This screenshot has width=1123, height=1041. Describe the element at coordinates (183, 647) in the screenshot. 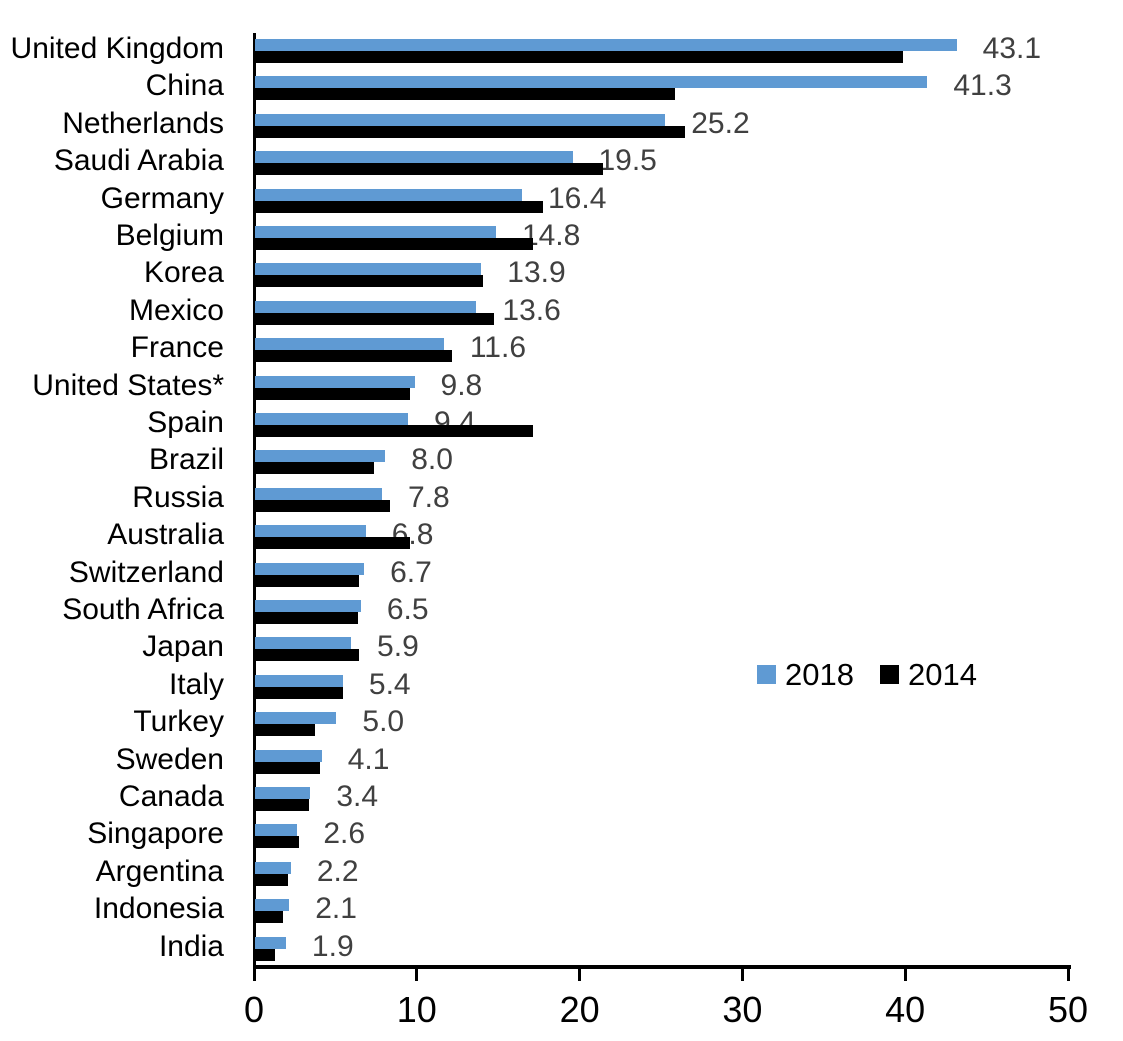

I see `category-label: Japan` at that location.